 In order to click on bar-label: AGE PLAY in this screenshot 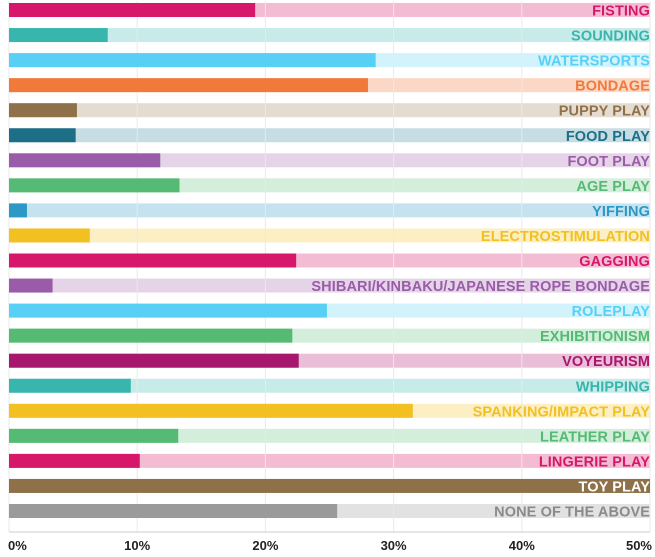, I will do `click(613, 187)`.